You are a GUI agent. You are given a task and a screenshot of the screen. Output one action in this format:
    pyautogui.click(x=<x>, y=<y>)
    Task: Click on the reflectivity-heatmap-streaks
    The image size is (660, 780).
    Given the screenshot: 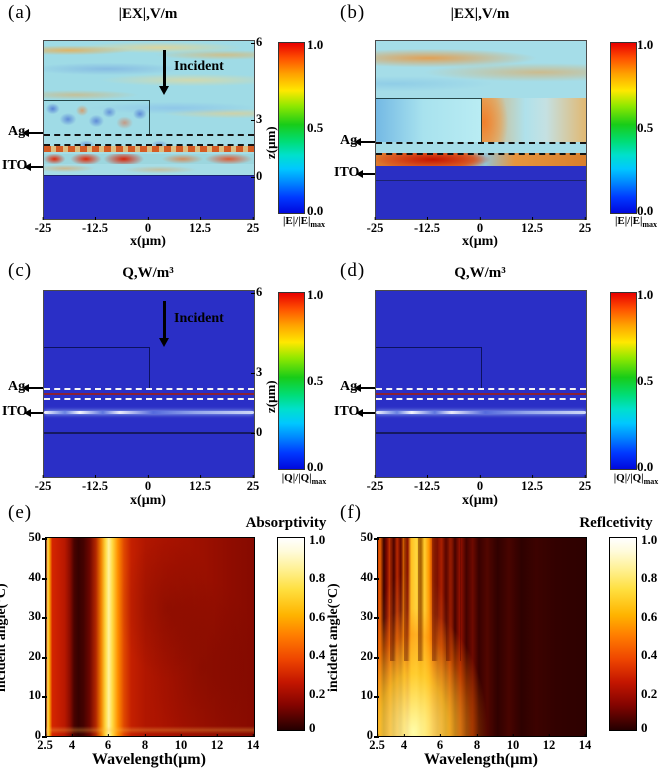 What is the action you would take?
    pyautogui.click(x=426, y=599)
    